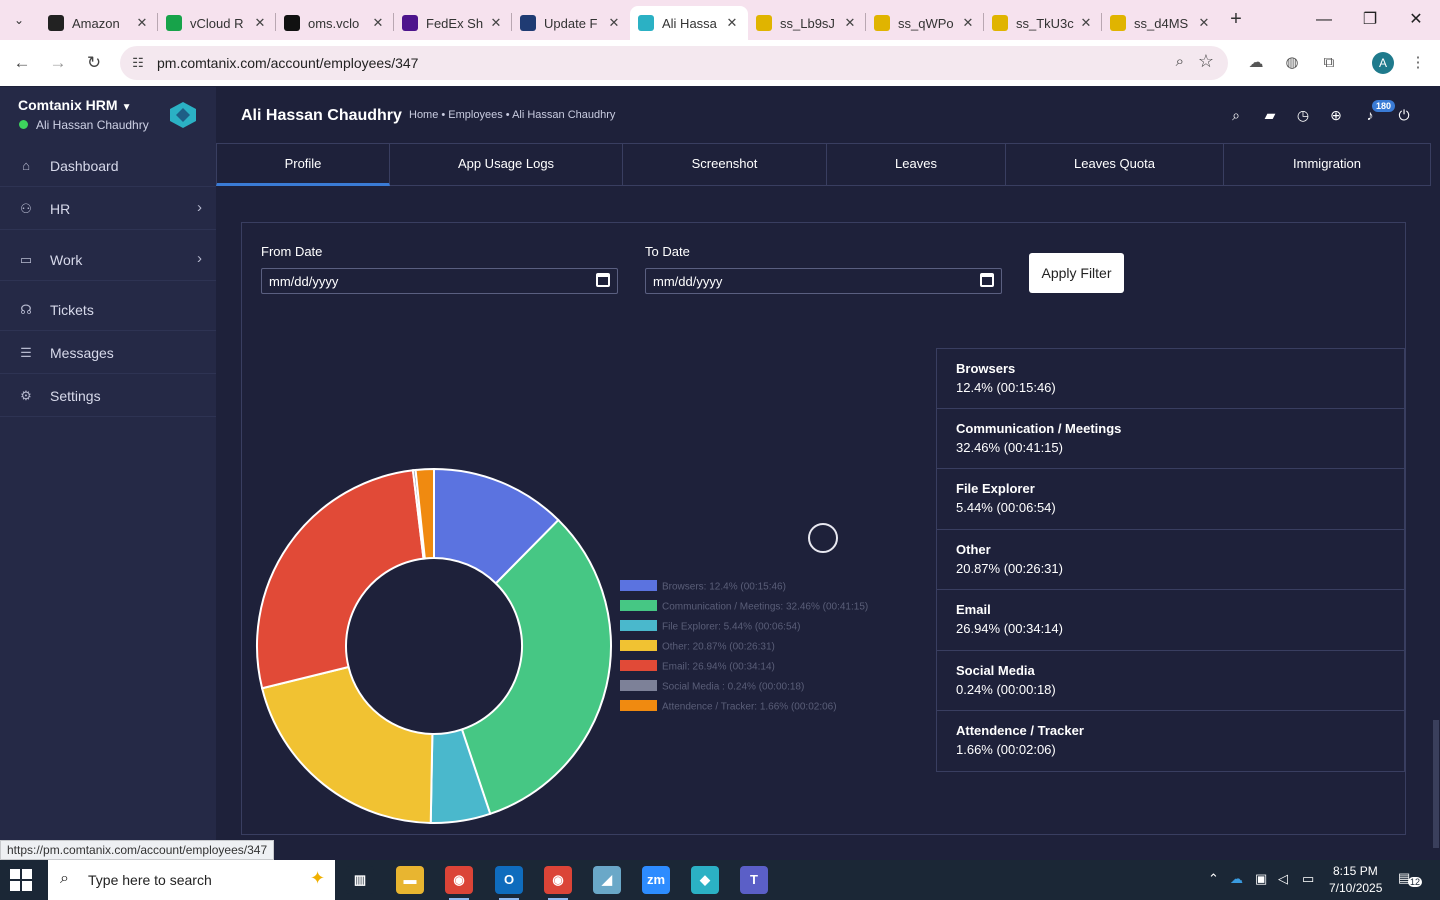 The image size is (1440, 900). I want to click on network-icon: ▭, so click(1308, 878).